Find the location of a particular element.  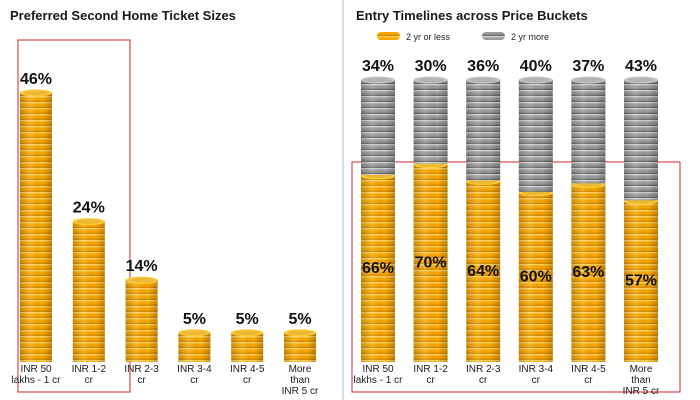

legend-item-2yr-more: 2 yr more is located at coordinates (515, 37).